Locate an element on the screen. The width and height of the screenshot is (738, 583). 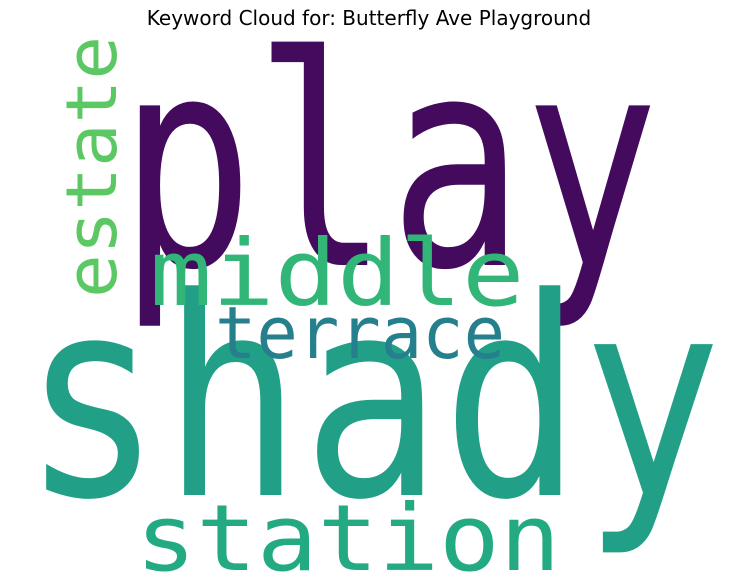
word-middle: middle is located at coordinates (337, 273).